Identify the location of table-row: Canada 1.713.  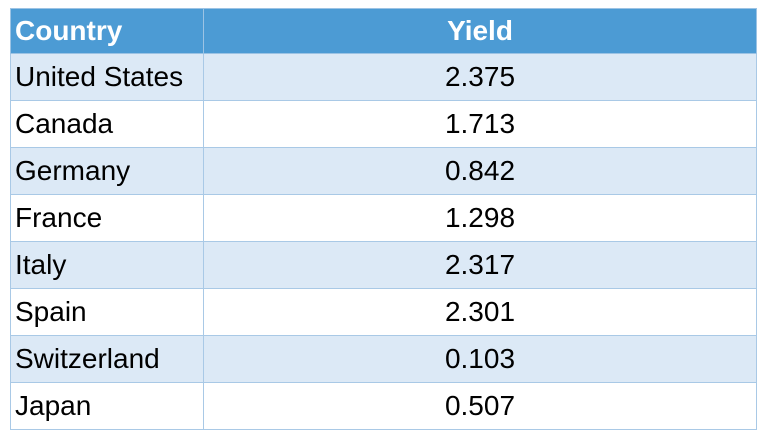
(383, 124).